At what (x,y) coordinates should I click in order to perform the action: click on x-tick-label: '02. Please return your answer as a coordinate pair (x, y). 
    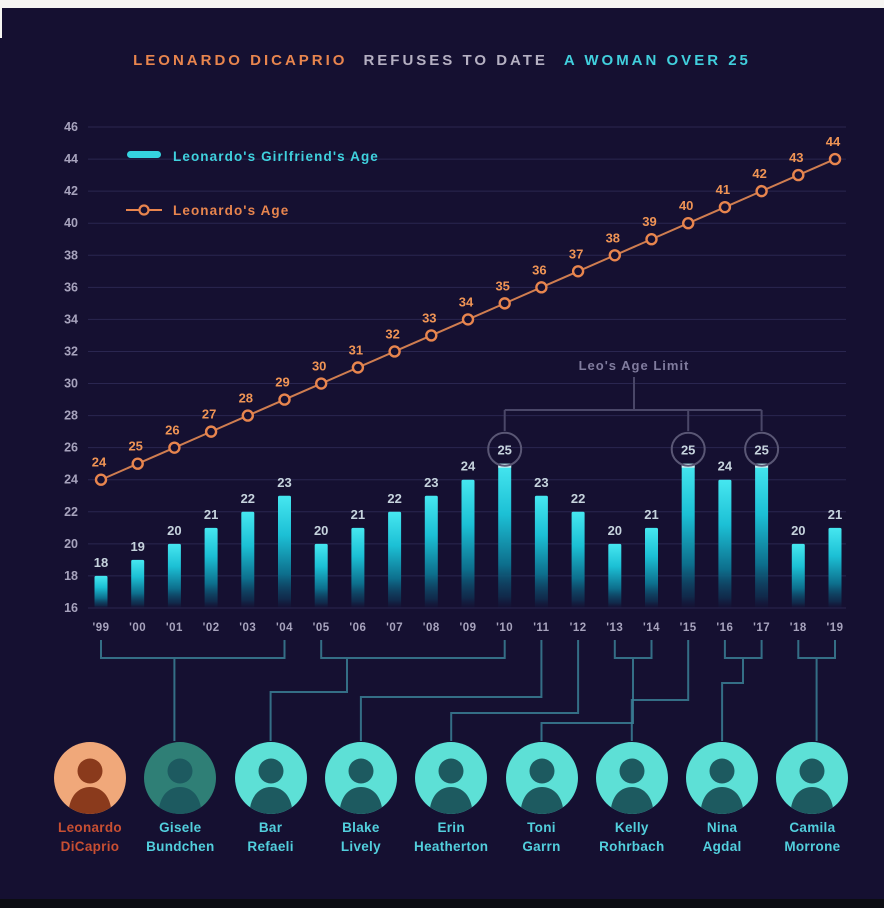
    Looking at the image, I should click on (211, 628).